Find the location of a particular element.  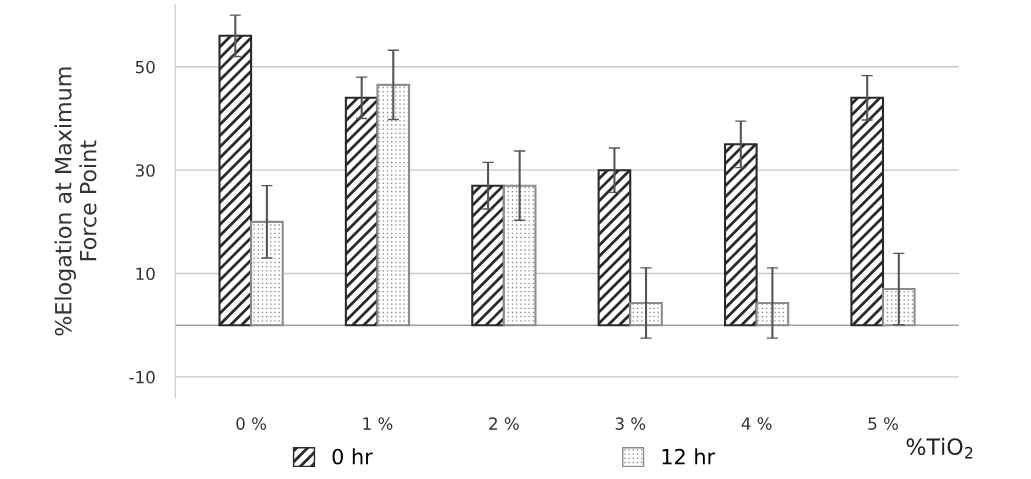

legend-label: 12 hr is located at coordinates (689, 456).